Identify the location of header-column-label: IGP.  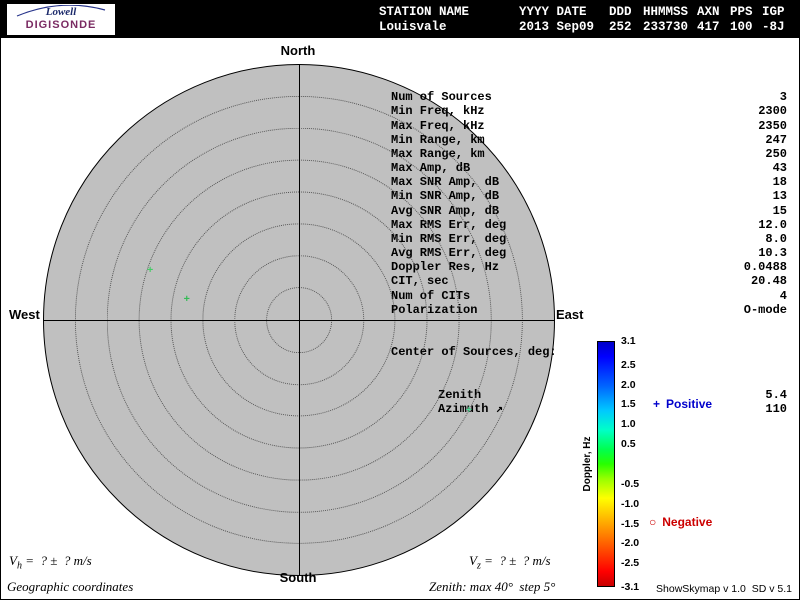
(773, 12).